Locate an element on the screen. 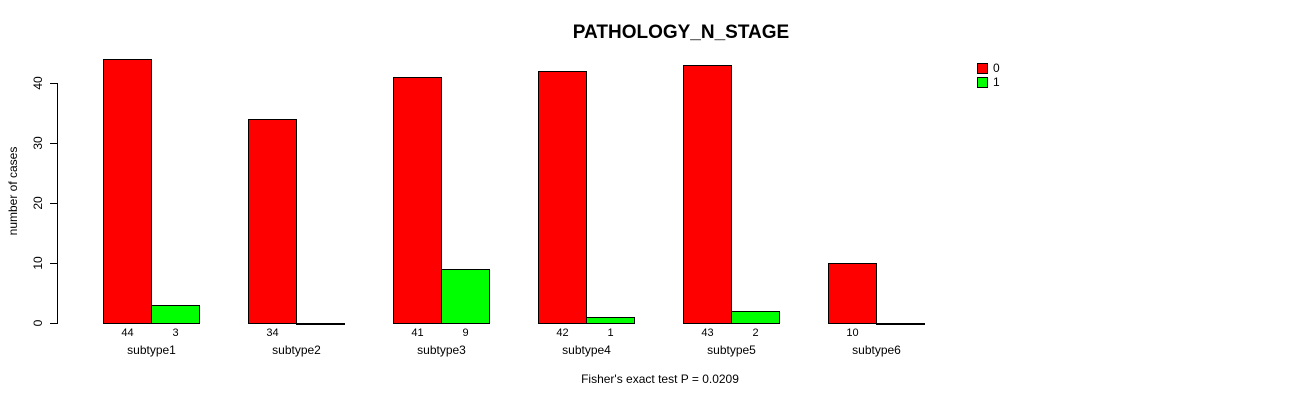  y-axis-tick-label: 20 is located at coordinates (38, 203).